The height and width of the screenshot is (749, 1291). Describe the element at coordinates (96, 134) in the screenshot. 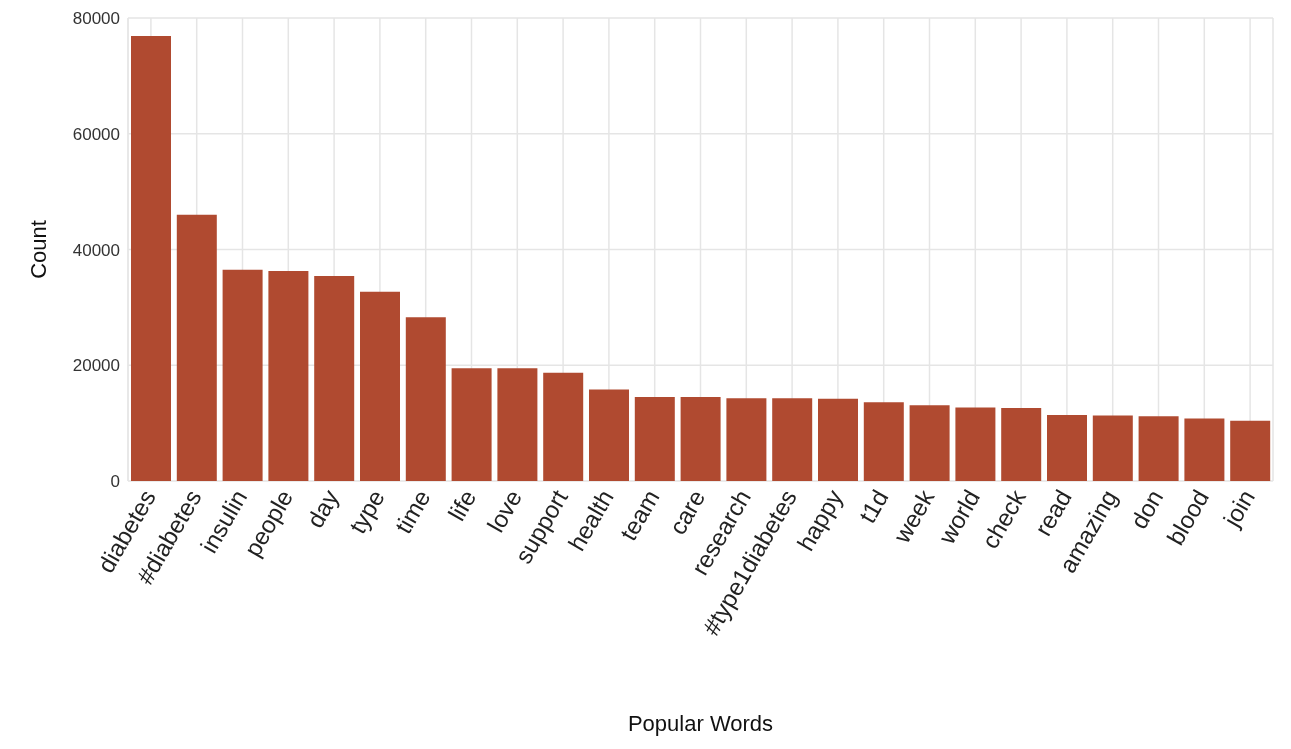

I see `y-tick-label: 60000` at that location.